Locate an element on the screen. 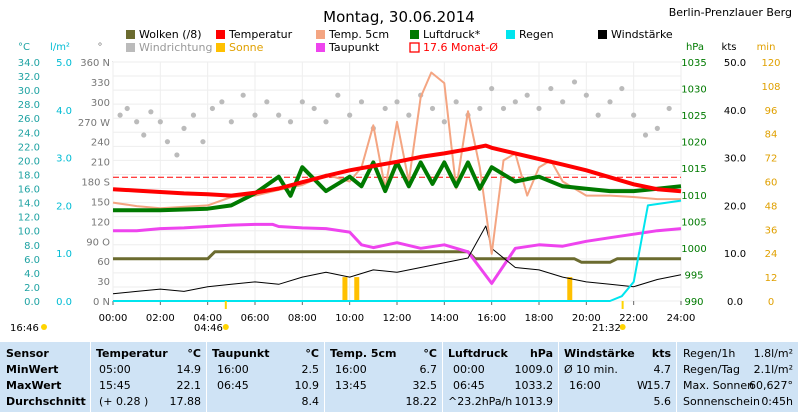  sun-tick-label: 96 is located at coordinates (771, 111).